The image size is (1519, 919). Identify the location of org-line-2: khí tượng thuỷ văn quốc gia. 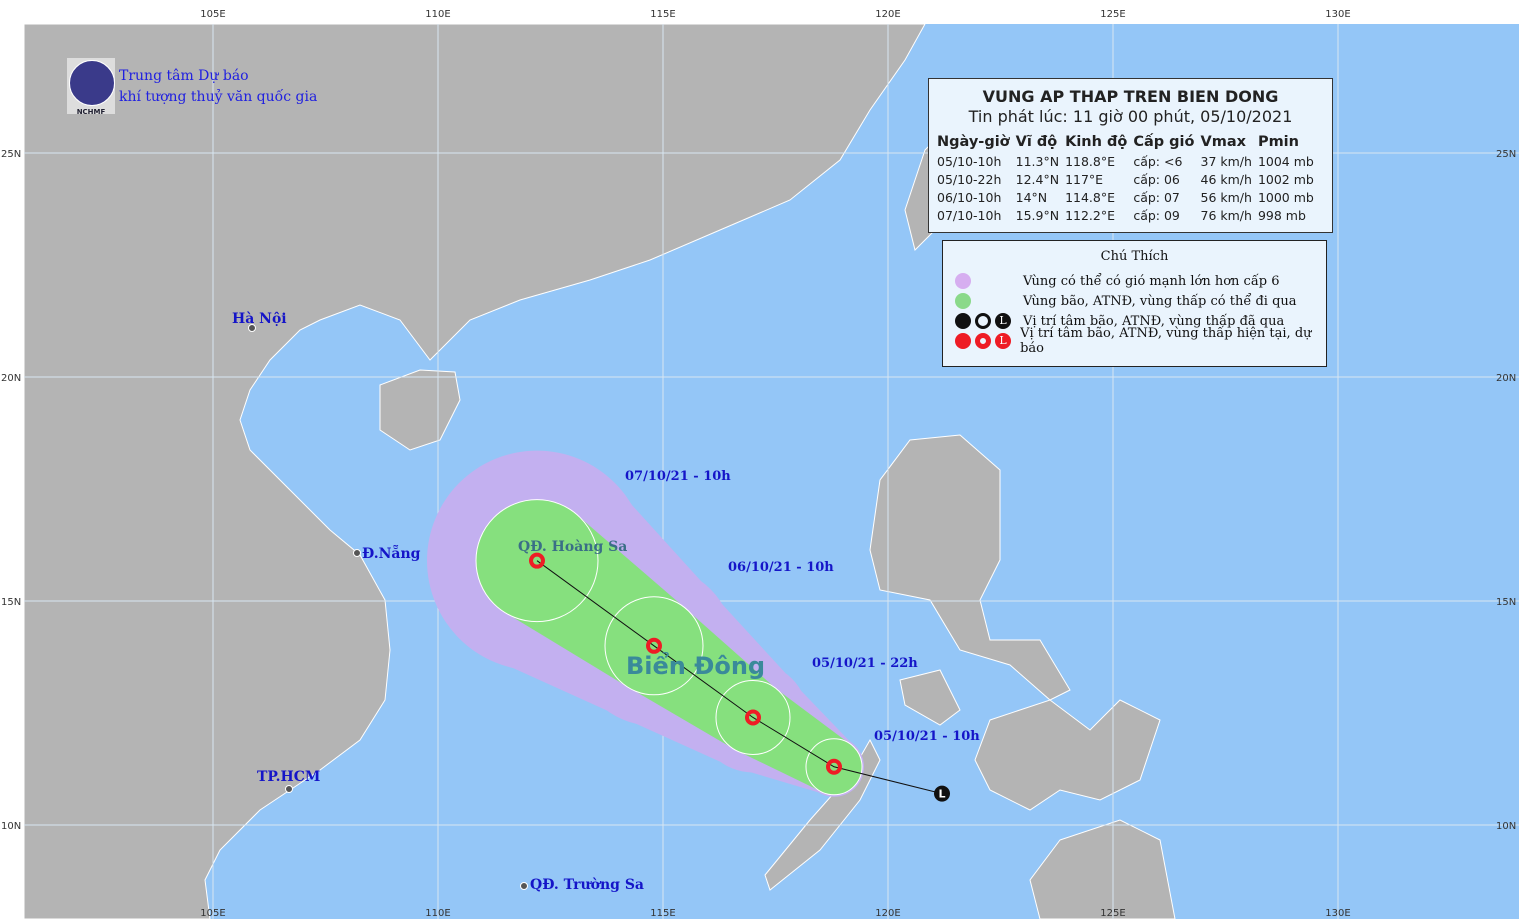
(218, 97).